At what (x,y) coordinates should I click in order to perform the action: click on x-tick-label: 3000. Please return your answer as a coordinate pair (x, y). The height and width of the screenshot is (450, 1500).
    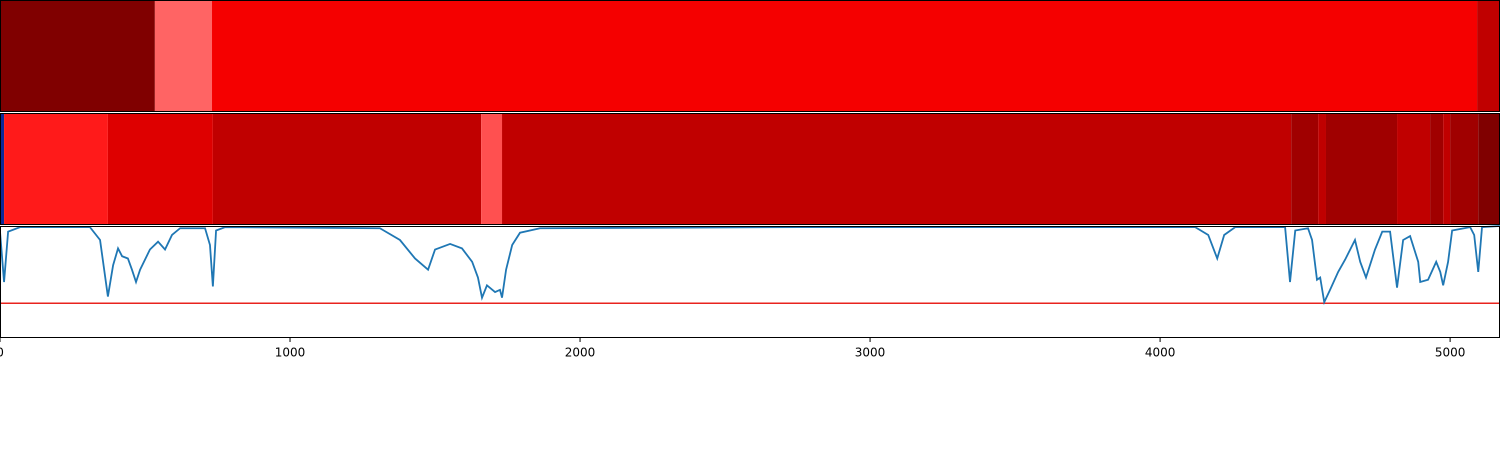
    Looking at the image, I should click on (870, 353).